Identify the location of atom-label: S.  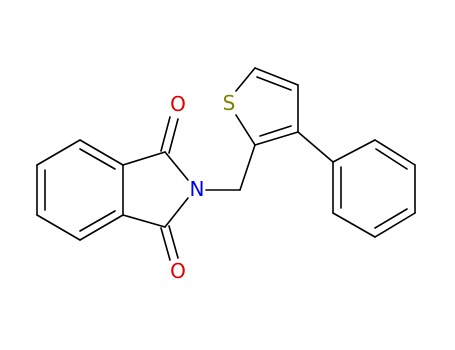
(229, 103).